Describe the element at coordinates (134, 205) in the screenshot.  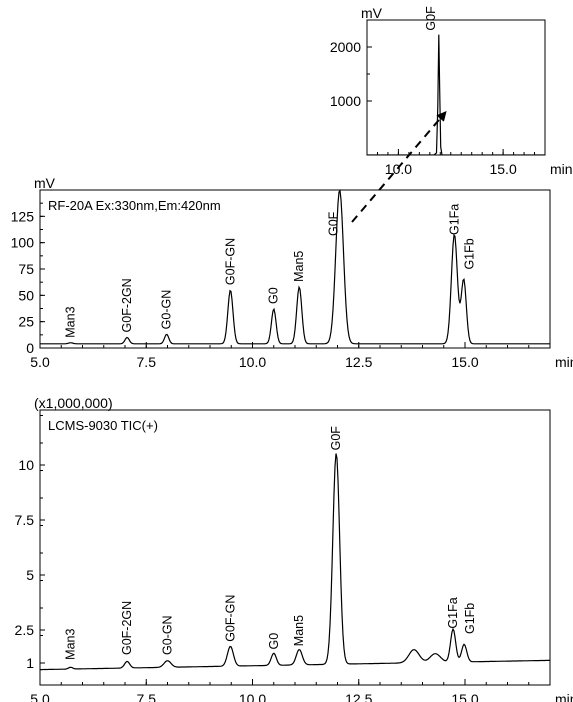
I see `detector-label: RF-20A Ex:330nm,Em:420nm` at that location.